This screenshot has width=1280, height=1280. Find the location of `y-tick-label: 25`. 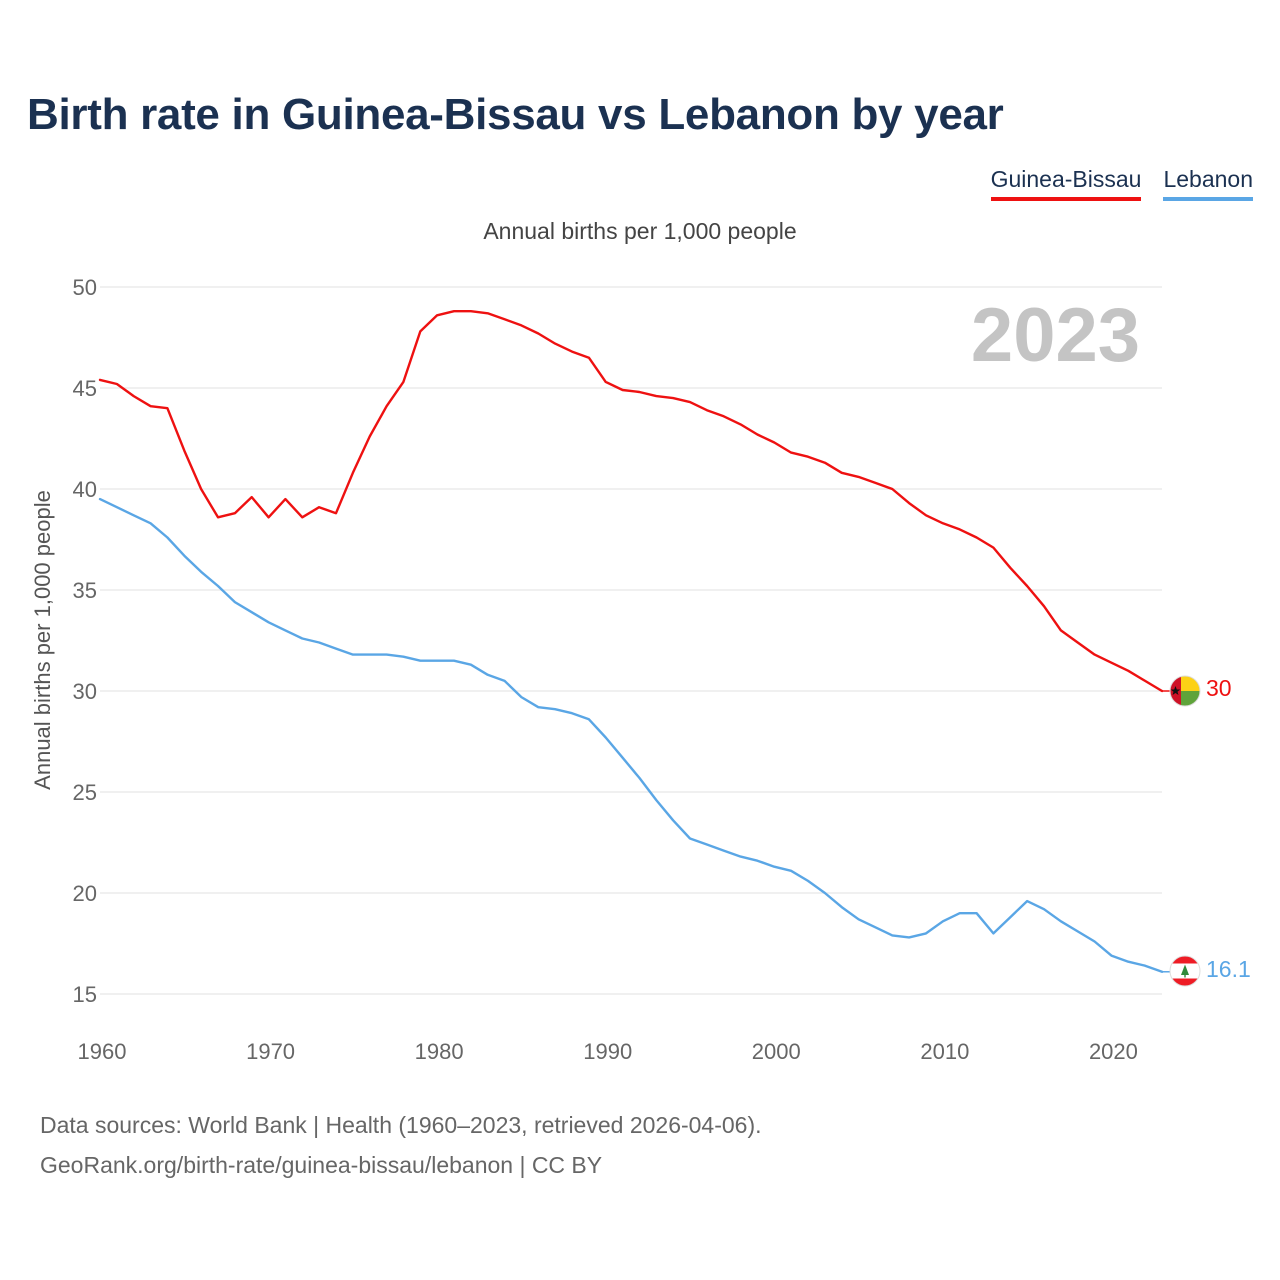

y-tick-label: 25 is located at coordinates (85, 792).